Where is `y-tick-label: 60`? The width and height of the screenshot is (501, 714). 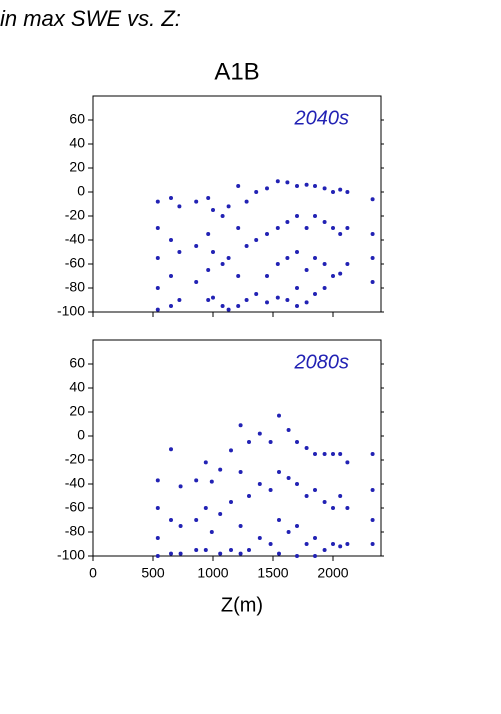
y-tick-label: 60 is located at coordinates (77, 363).